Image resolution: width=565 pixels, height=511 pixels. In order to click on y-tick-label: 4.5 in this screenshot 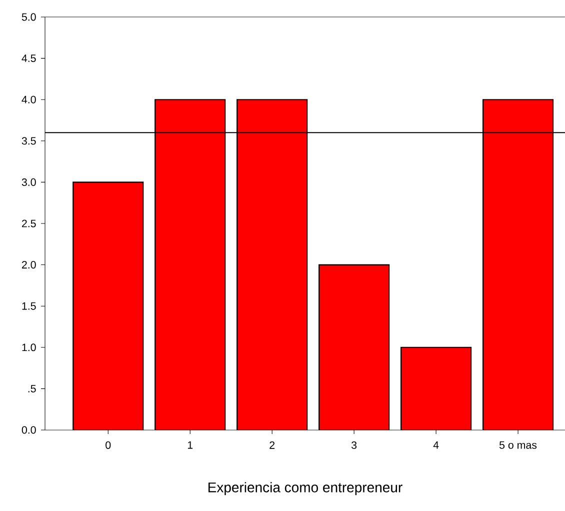, I will do `click(29, 58)`.